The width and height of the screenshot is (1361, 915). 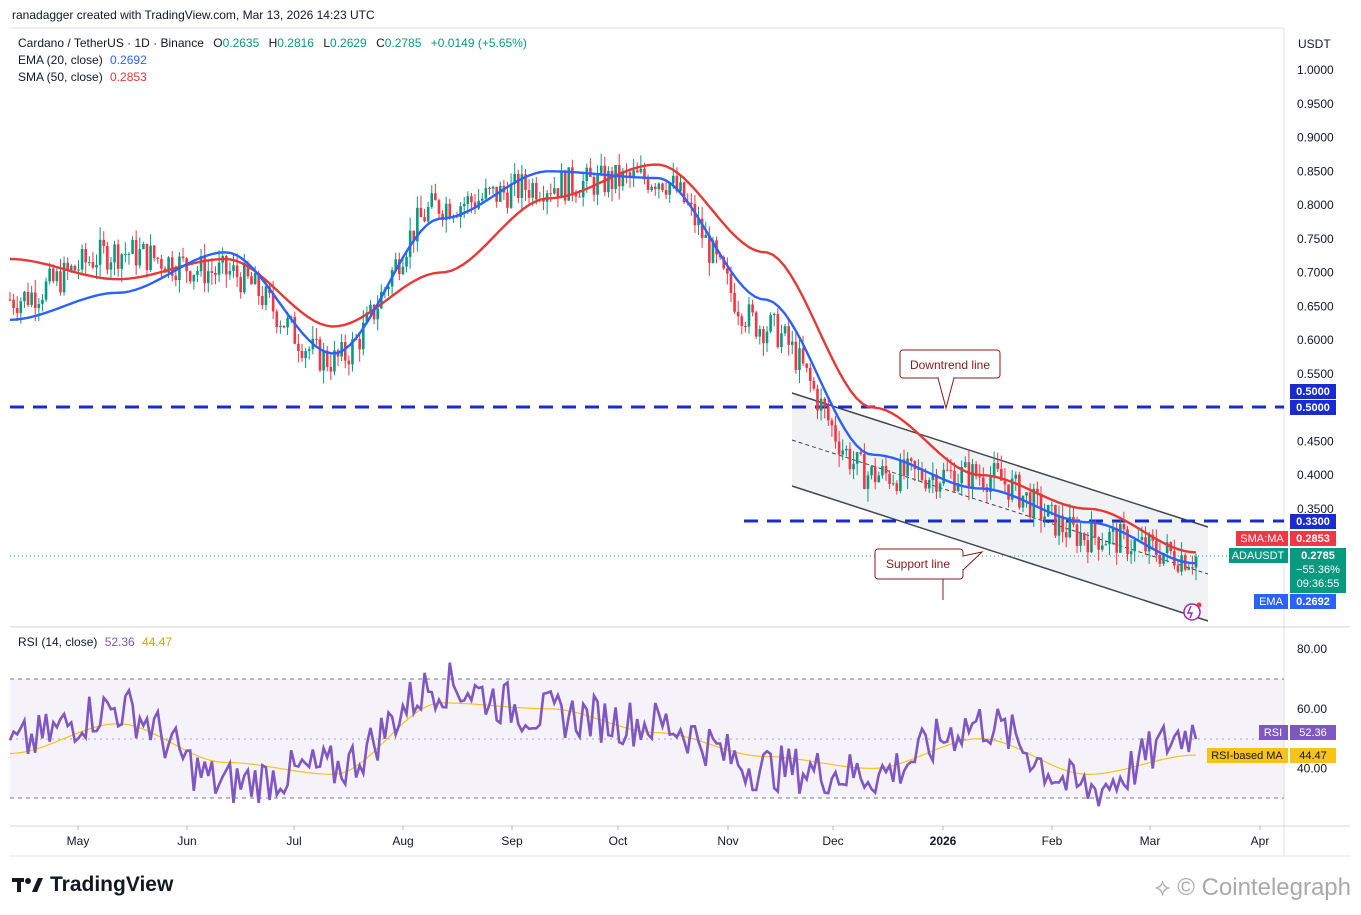 What do you see at coordinates (92, 885) in the screenshot?
I see `tradingview-logo: TradingView` at bounding box center [92, 885].